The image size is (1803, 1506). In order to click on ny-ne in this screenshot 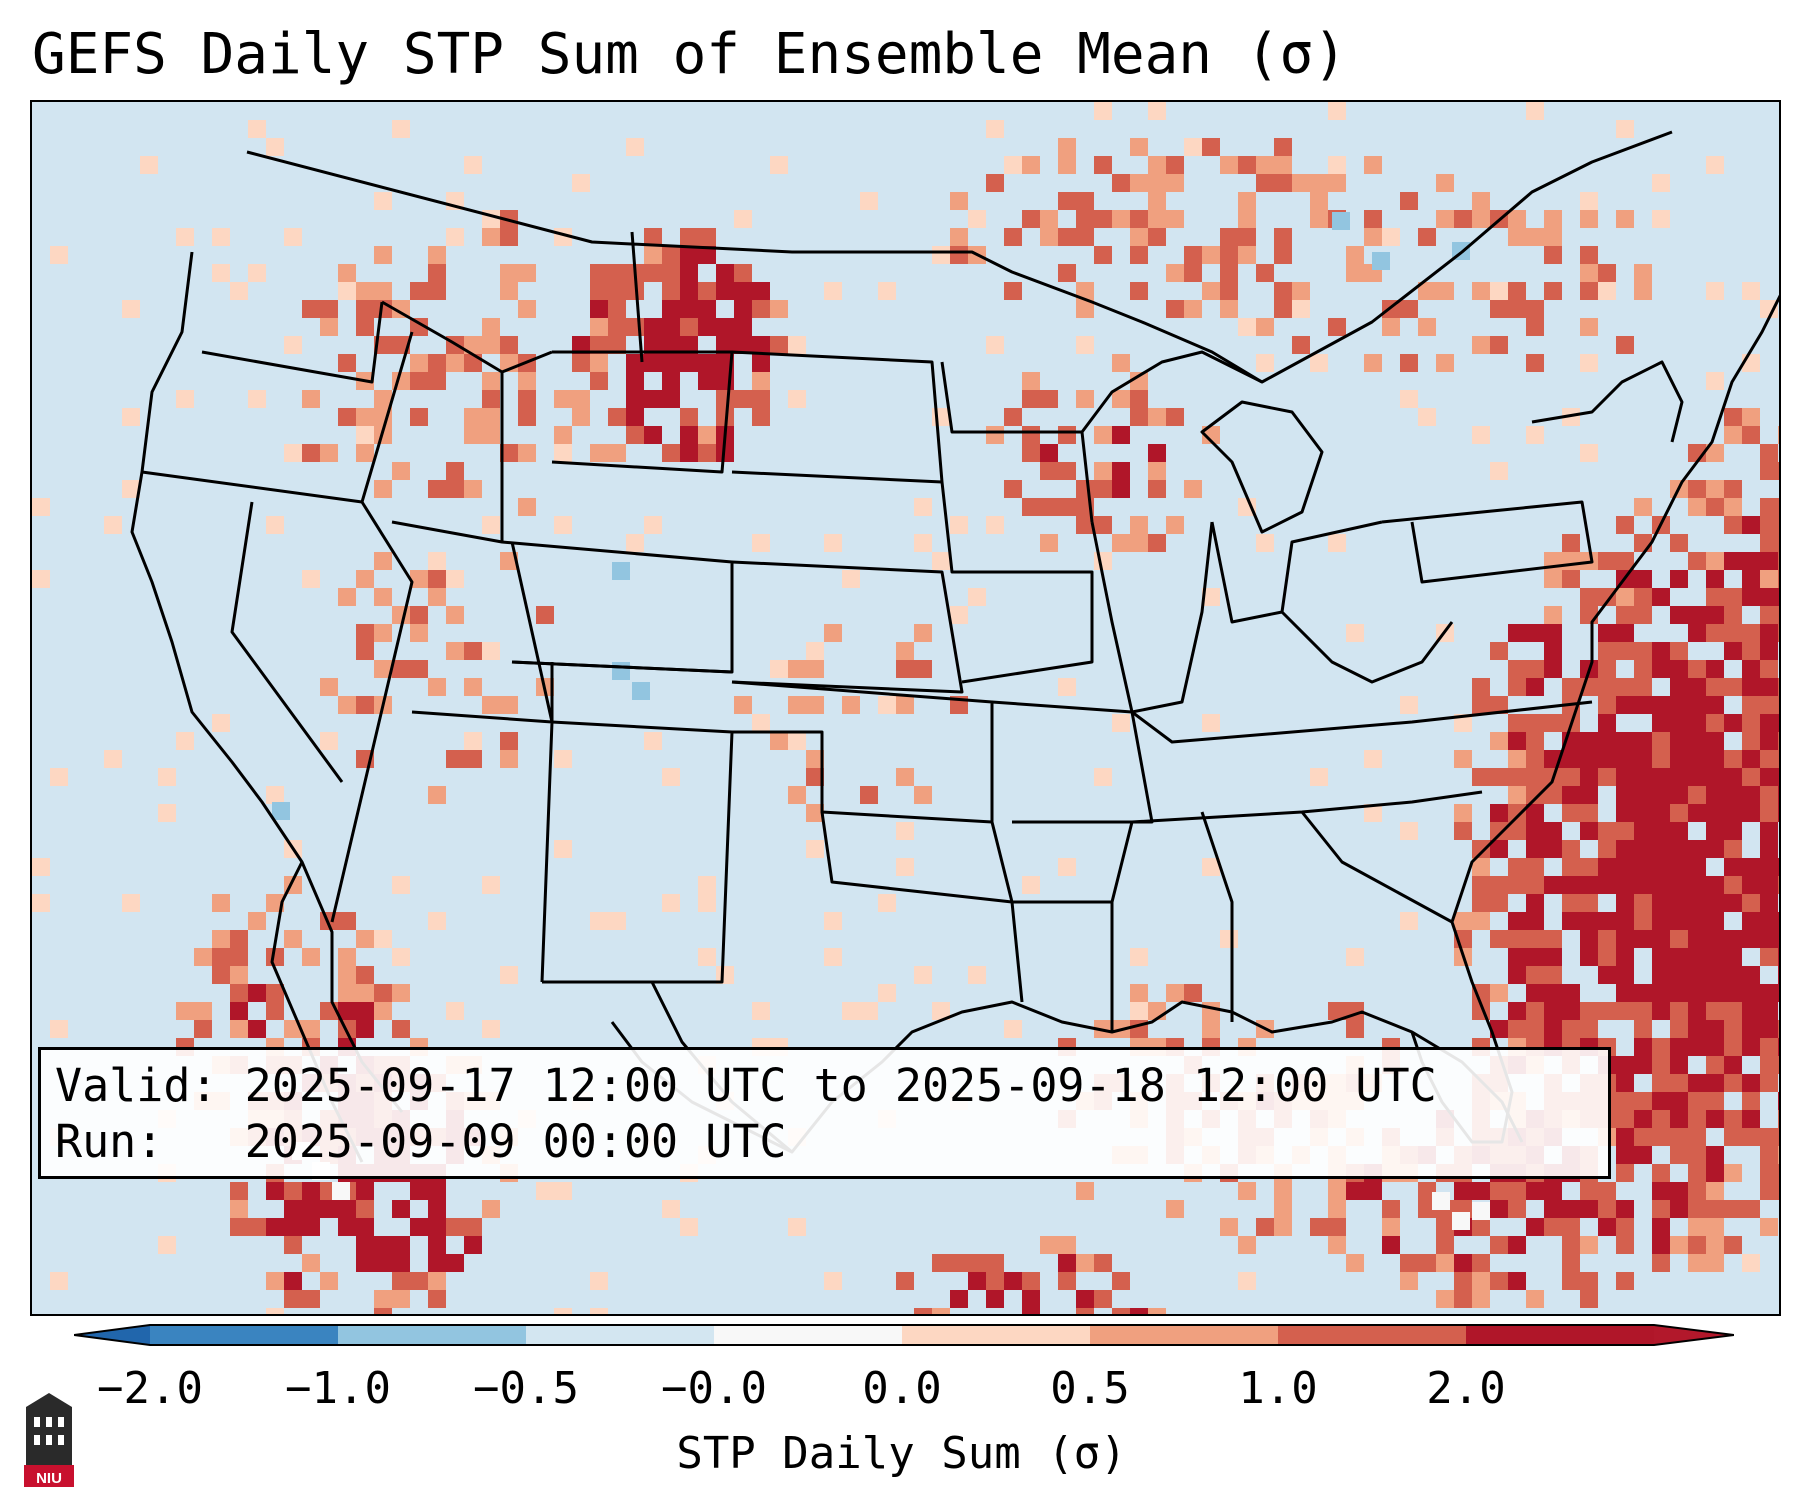, I will do `click(1607, 401)`.